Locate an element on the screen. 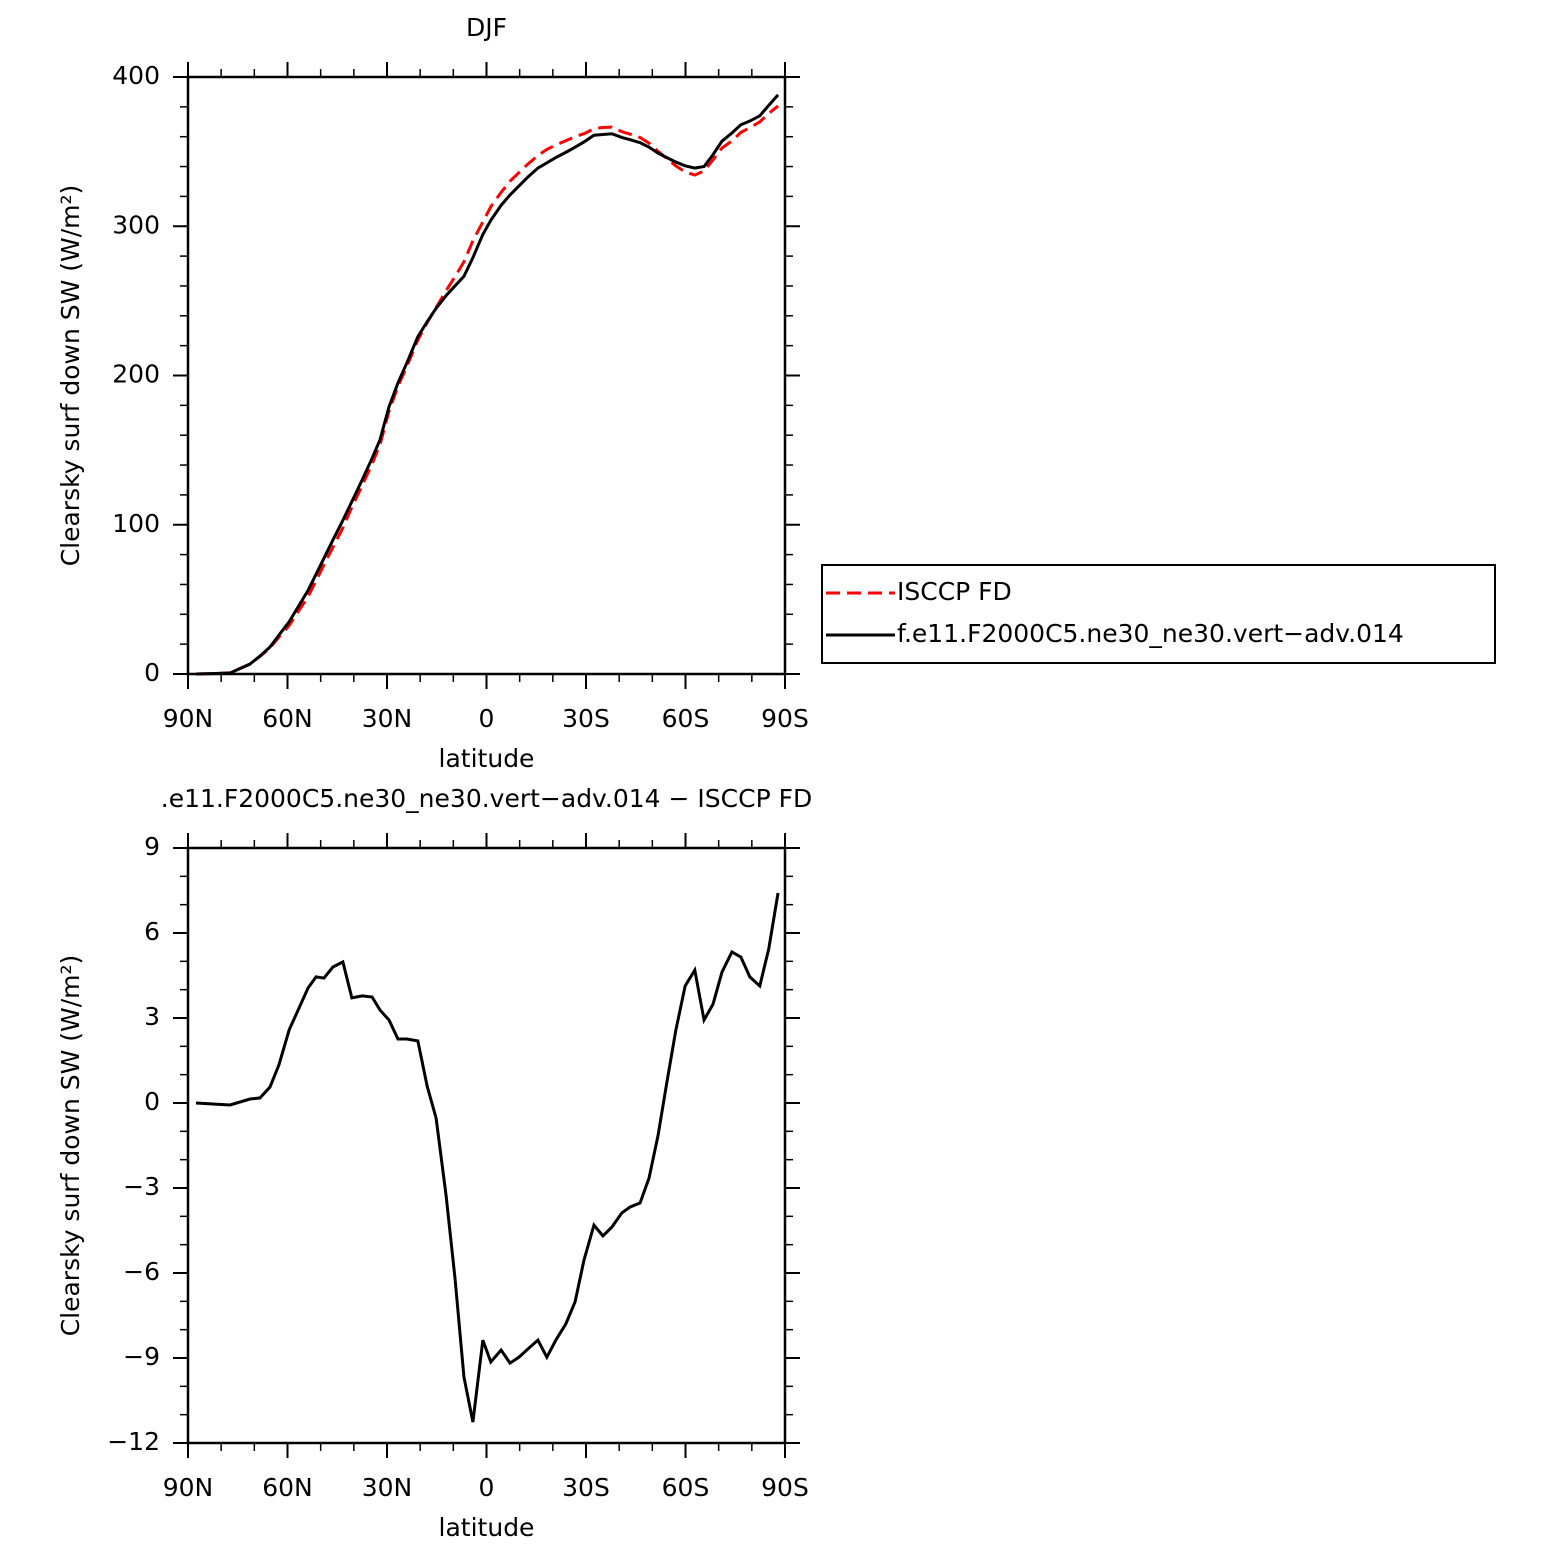  legend-box is located at coordinates (1158, 614).